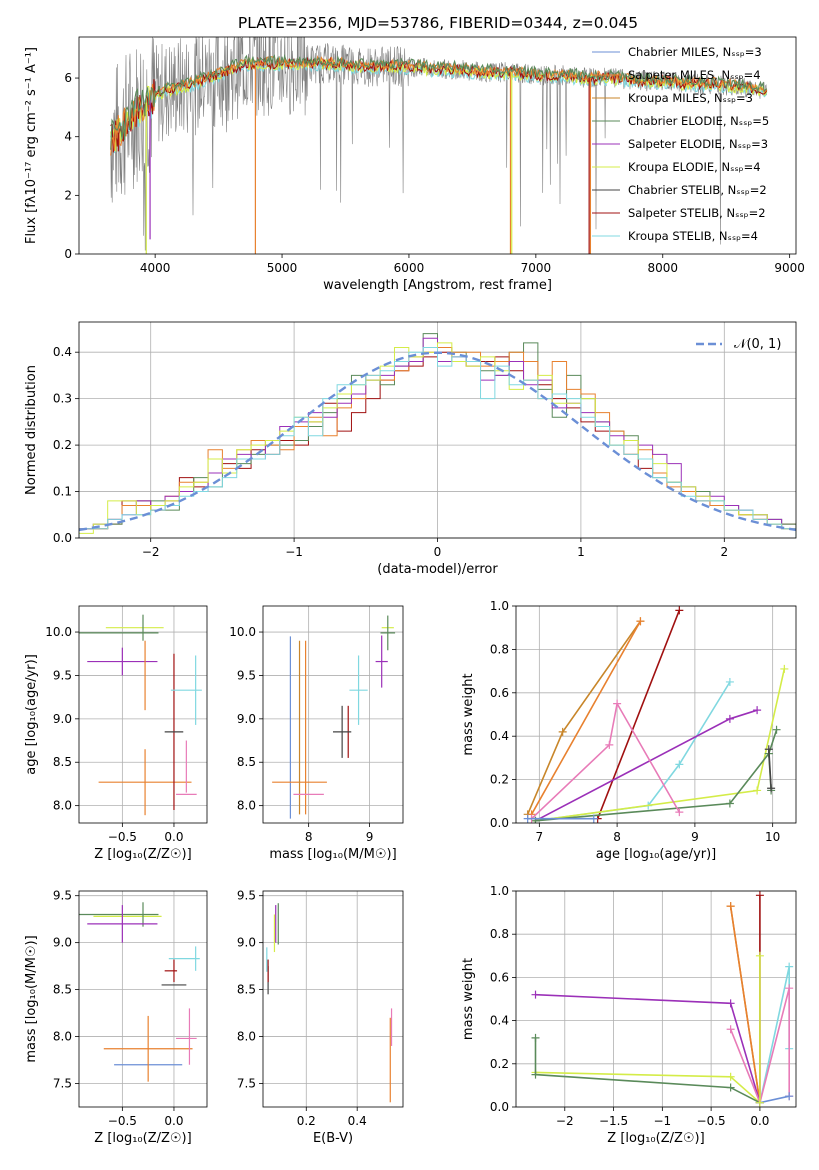 This screenshot has width=819, height=1170. Describe the element at coordinates (694, 167) in the screenshot. I see `legend-label: Kroupa ELODIE, Nₛₛₚ=4` at that location.